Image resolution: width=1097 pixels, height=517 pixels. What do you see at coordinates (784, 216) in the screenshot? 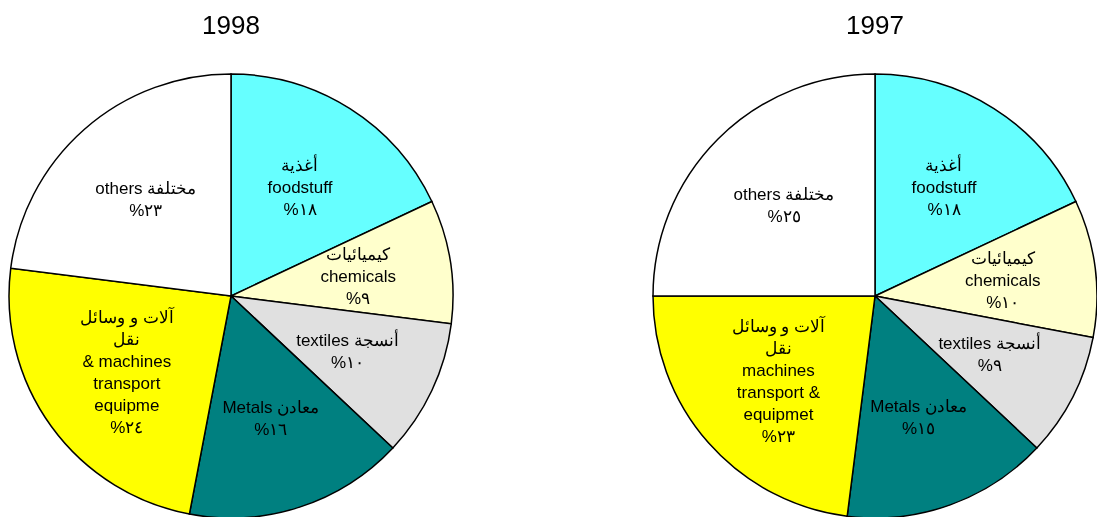
I see `data-label: %٢٥` at bounding box center [784, 216].